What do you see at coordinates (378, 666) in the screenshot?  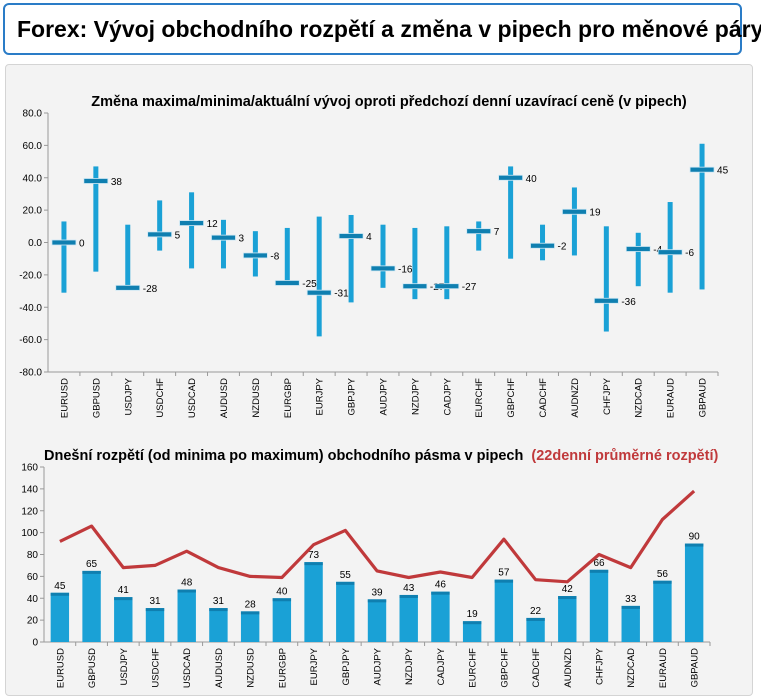 I see `chart2-category-label: AUDJPY` at bounding box center [378, 666].